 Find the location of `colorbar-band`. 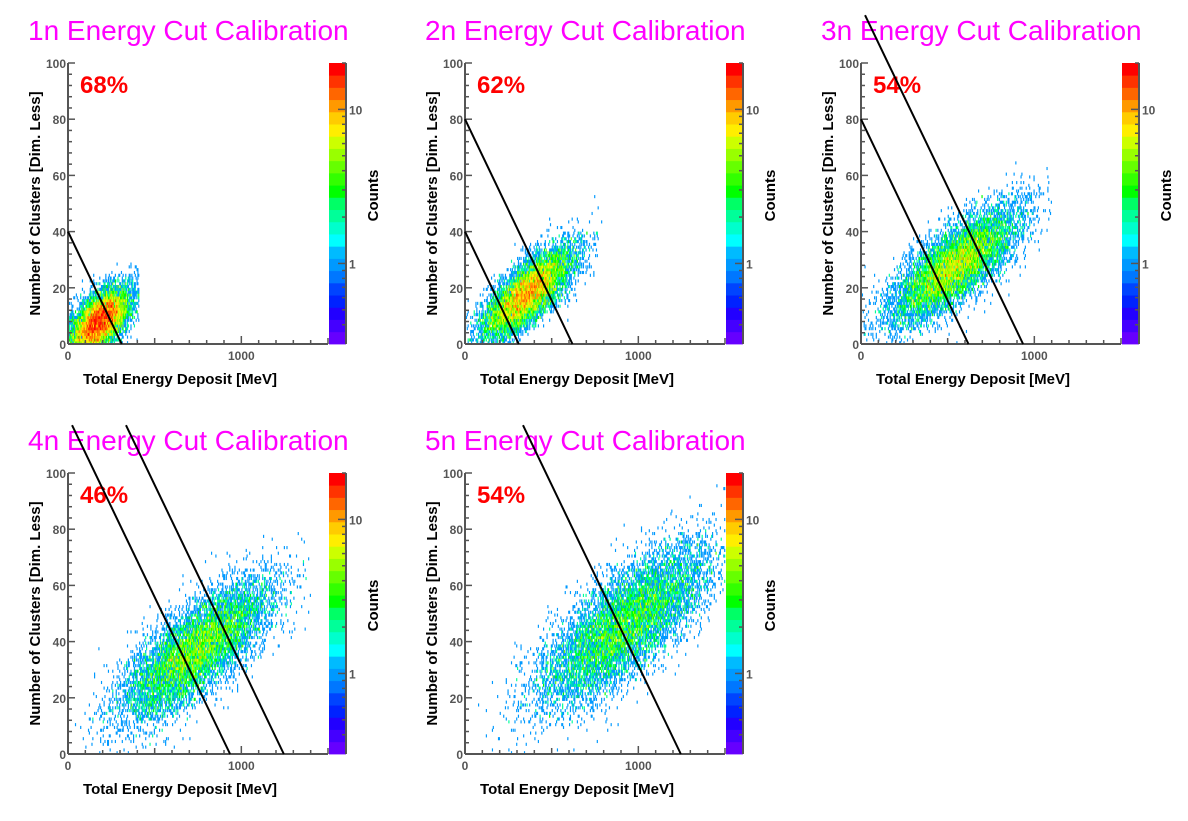

colorbar-band is located at coordinates (337, 338).